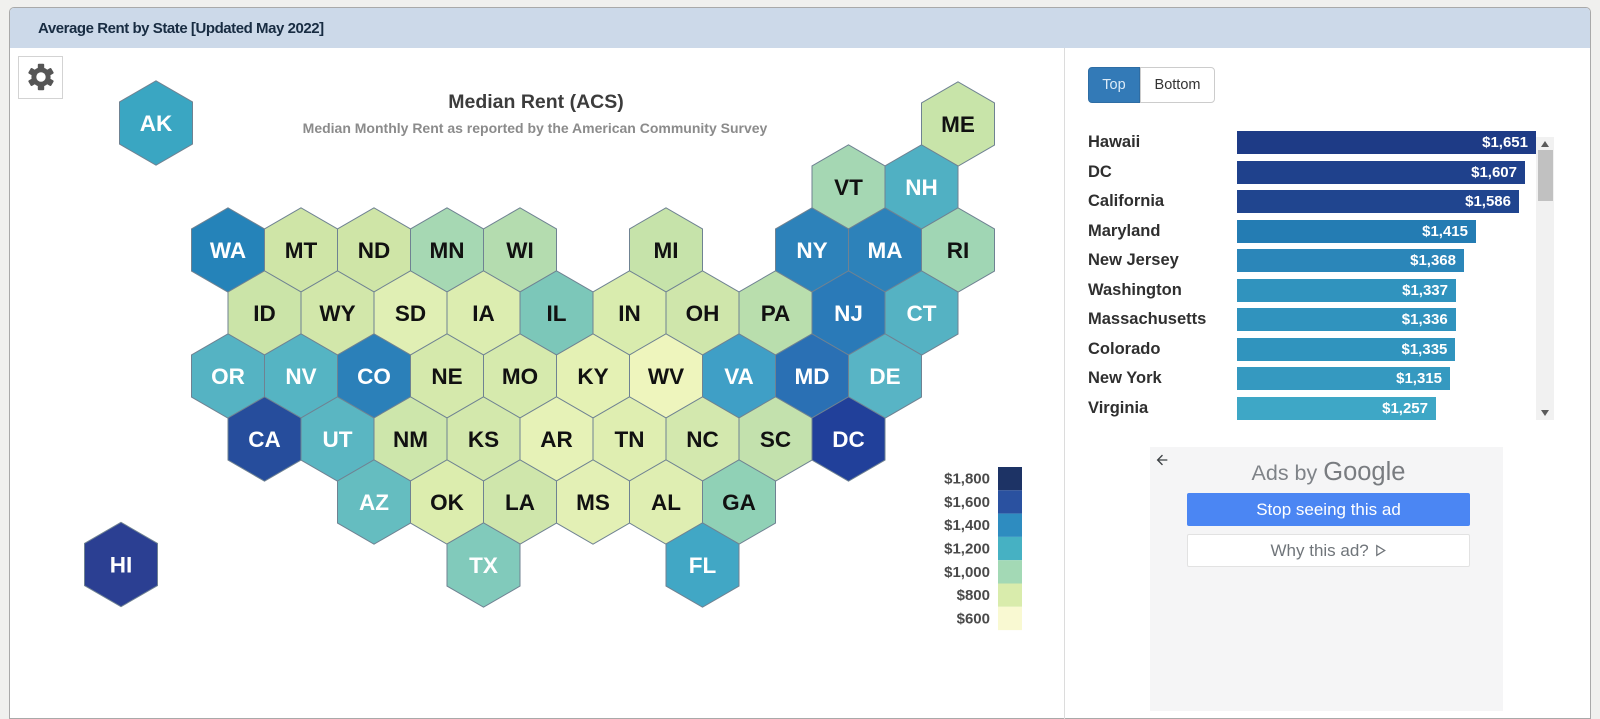 This screenshot has height=719, width=1600. I want to click on svg-text: RI, so click(958, 250).